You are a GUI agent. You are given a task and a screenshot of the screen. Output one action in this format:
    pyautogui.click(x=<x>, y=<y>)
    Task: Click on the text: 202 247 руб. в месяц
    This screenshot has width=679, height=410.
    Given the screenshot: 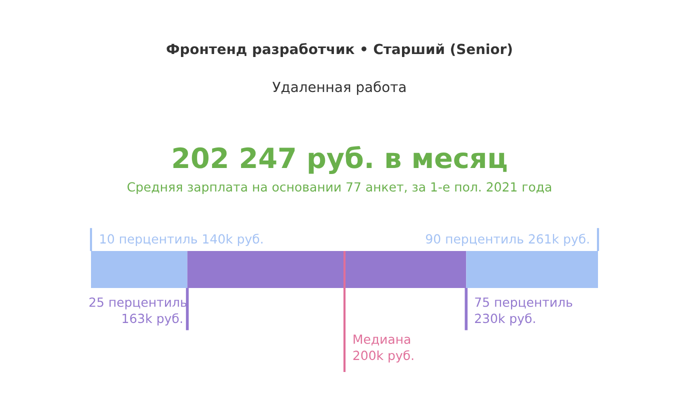 What is the action you would take?
    pyautogui.click(x=340, y=160)
    